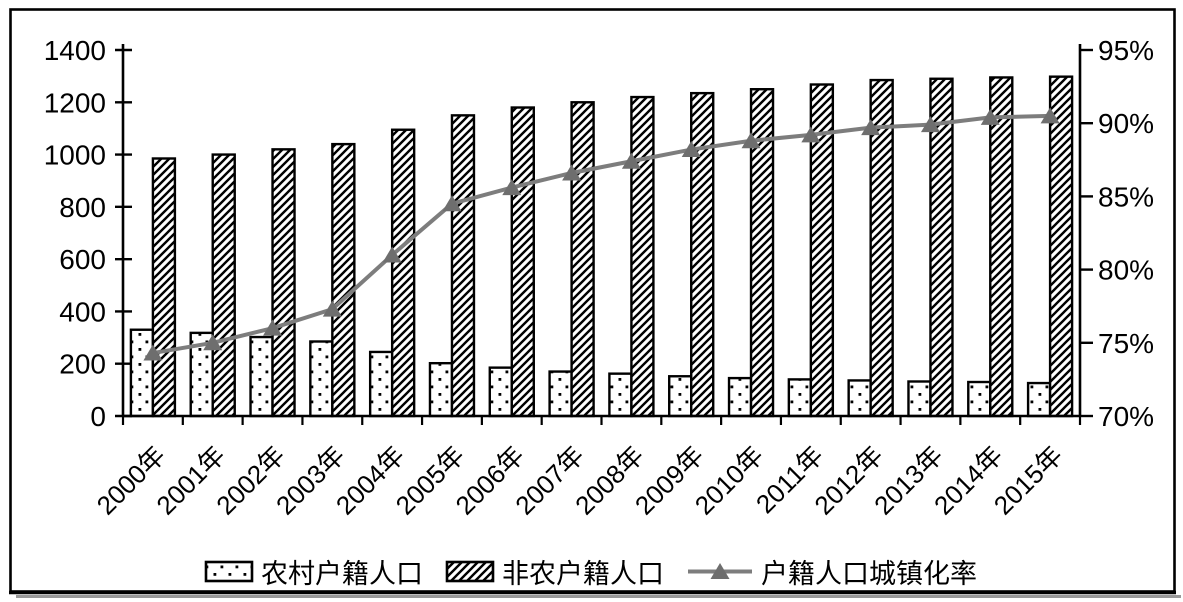 The width and height of the screenshot is (1183, 602). I want to click on right-axis-label: 75%, so click(1126, 343).